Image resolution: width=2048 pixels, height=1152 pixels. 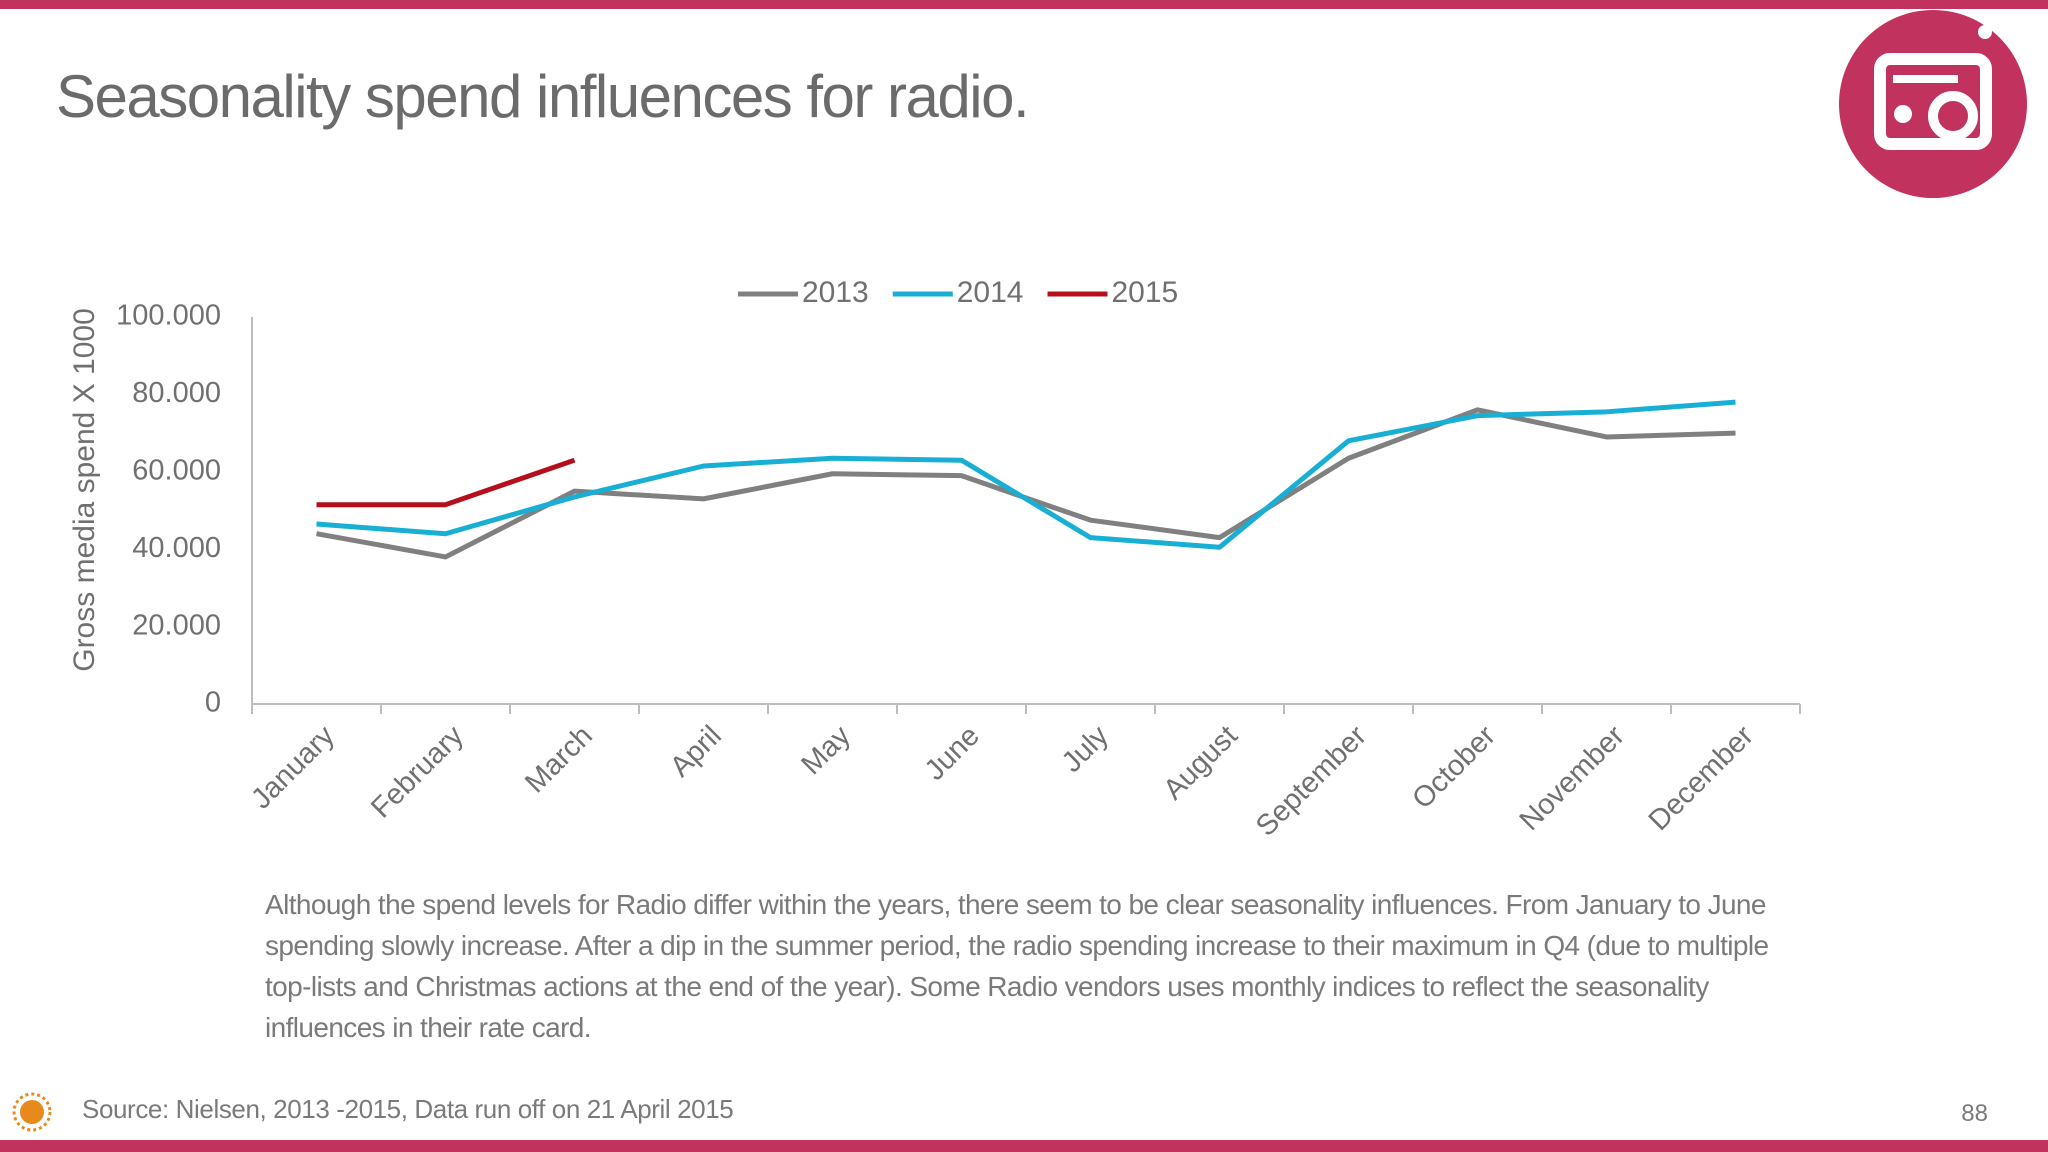 I want to click on y-tick-label: 80.000, so click(x=176, y=393).